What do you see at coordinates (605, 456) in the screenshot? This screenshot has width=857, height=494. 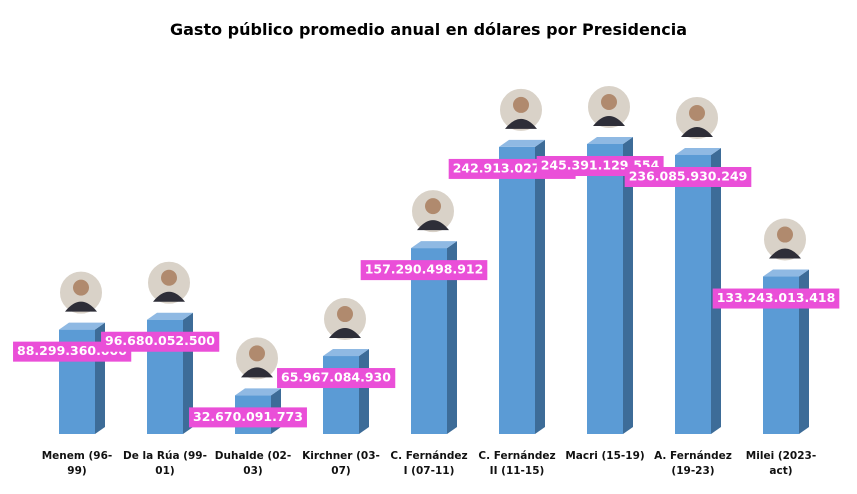 I see `x-tick-label: Macri (15-19)` at bounding box center [605, 456].